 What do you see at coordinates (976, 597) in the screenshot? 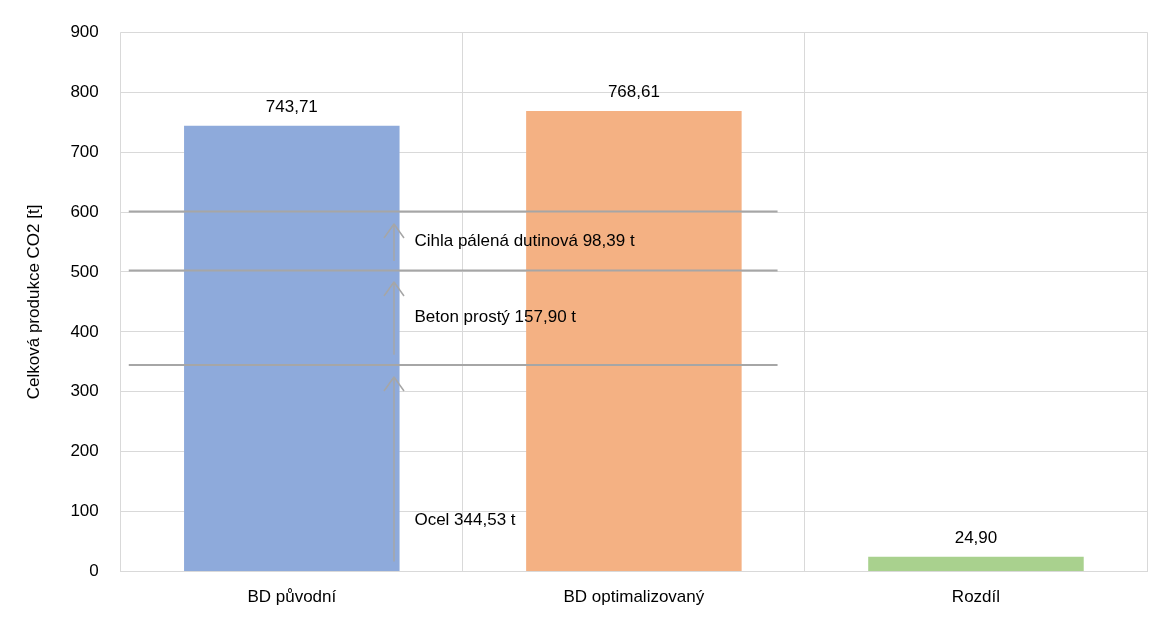
I see `x-tick-label: Rozdíl` at bounding box center [976, 597].